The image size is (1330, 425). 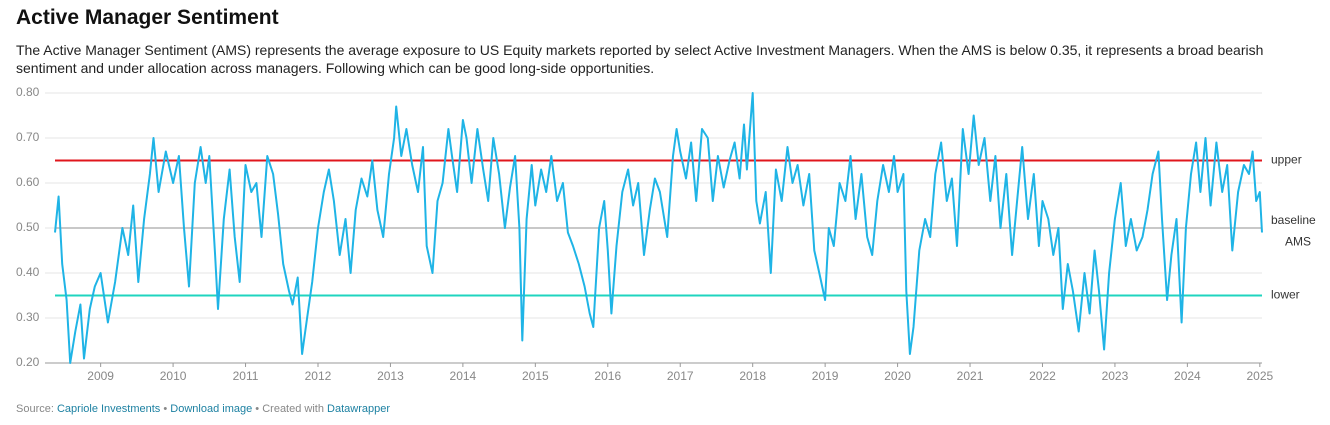 I want to click on reference-label: upper, so click(x=1286, y=160).